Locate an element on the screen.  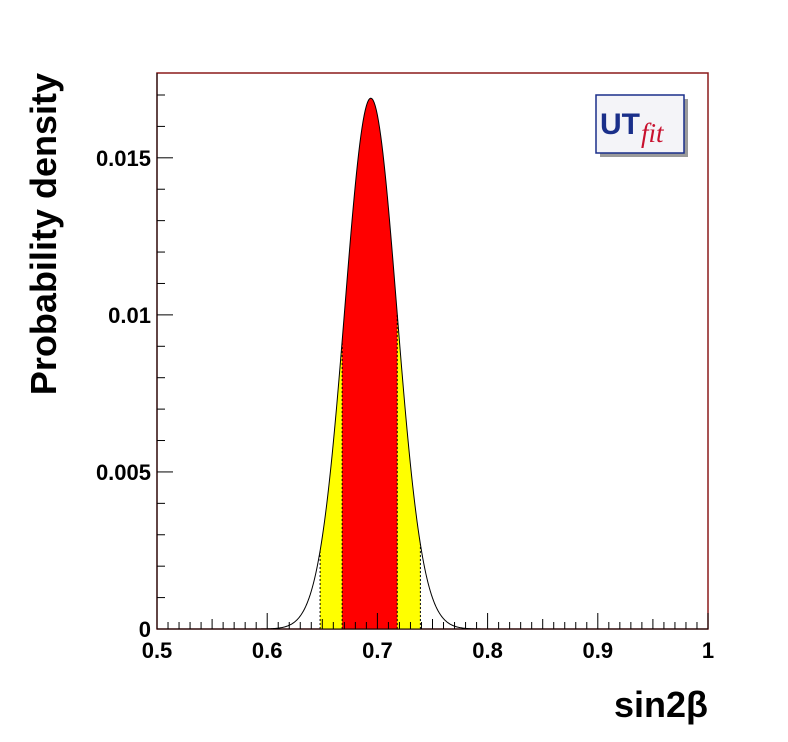
y-ticks: 0 0.005 0.01 0.015 is located at coordinates (134, 368).